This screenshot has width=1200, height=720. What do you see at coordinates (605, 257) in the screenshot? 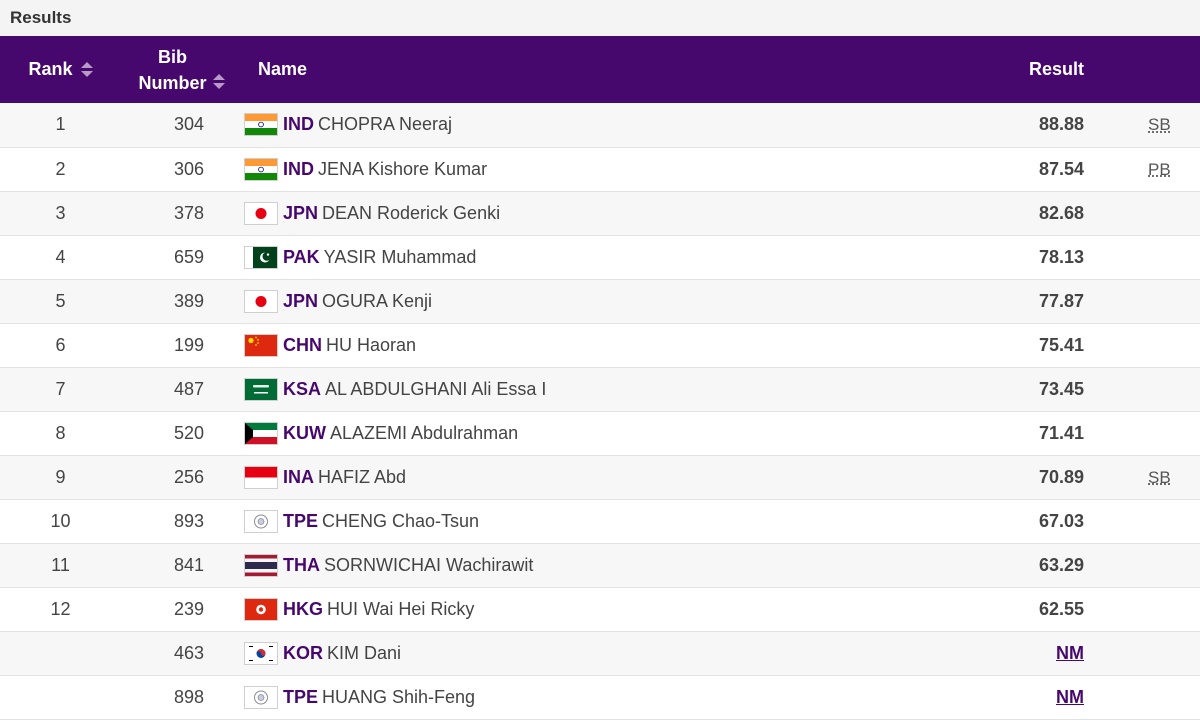
I see `name-cell: PAK YASIR Muhammad` at bounding box center [605, 257].